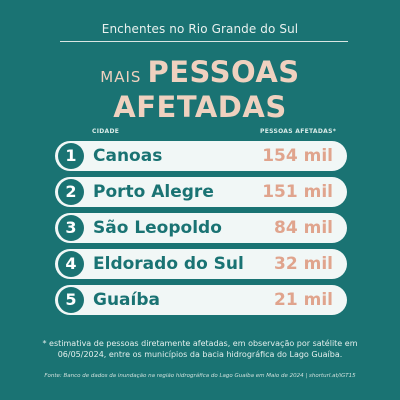  I want to click on header-title: Enchentes no Rio Grande do Sul, so click(200, 29).